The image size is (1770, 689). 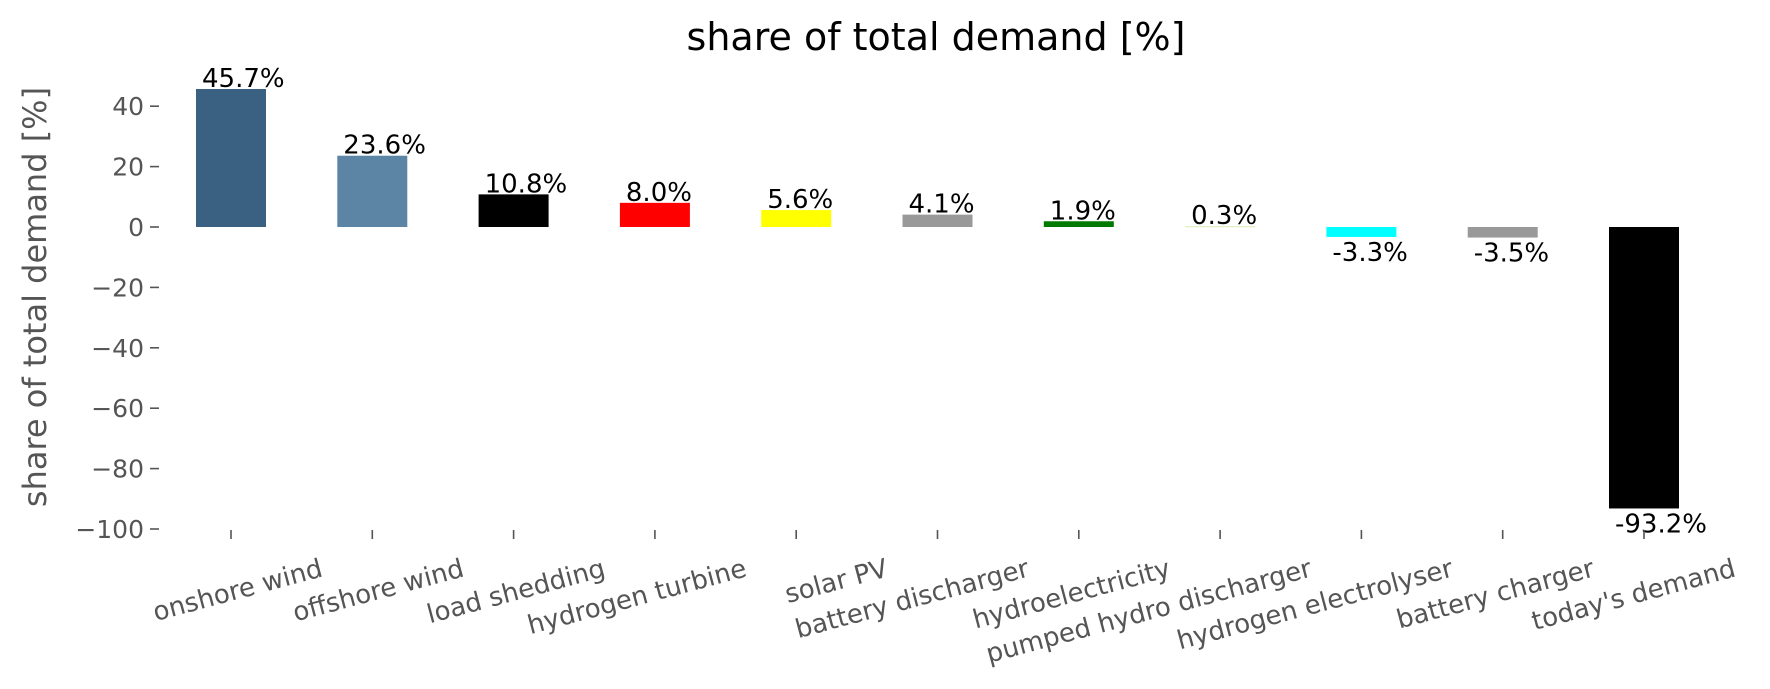 What do you see at coordinates (243, 79) in the screenshot?
I see `data-label: 45.7%` at bounding box center [243, 79].